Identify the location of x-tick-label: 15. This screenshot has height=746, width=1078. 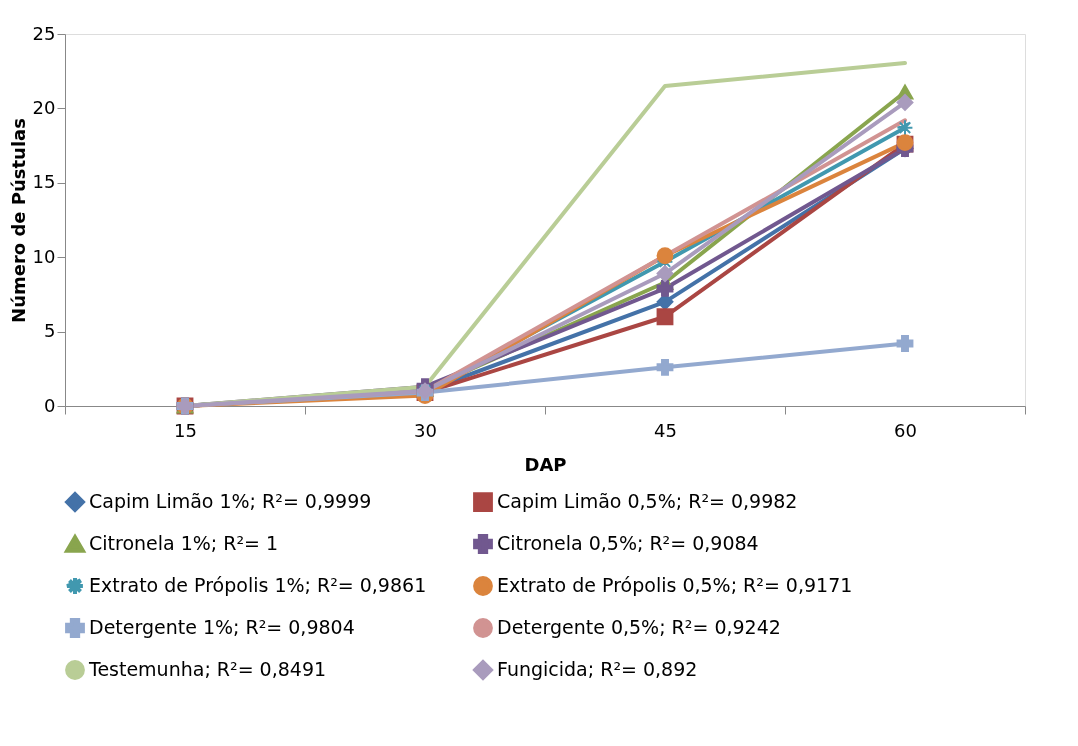
(185, 430).